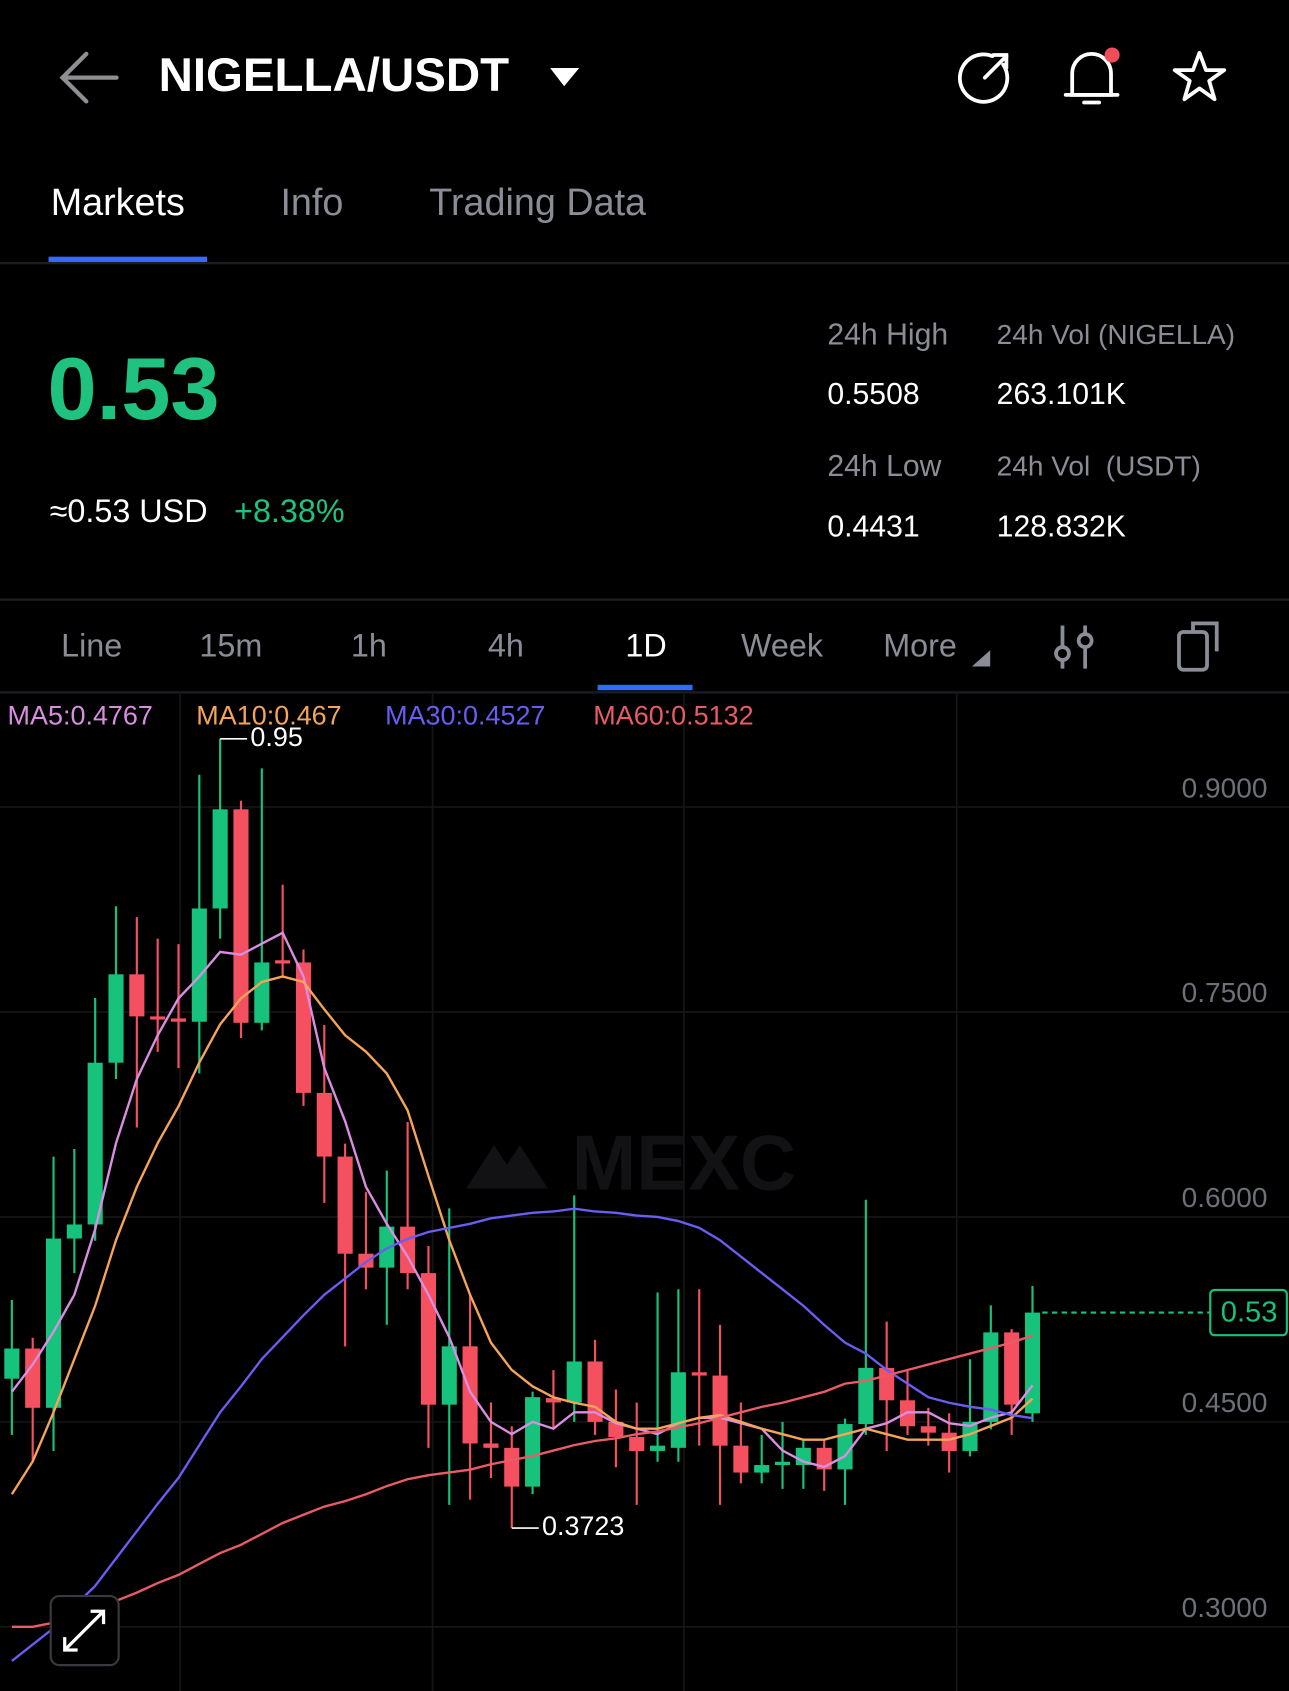 Image resolution: width=1289 pixels, height=1691 pixels. Describe the element at coordinates (673, 715) in the screenshot. I see `legend-entry: MA60:0.5132` at that location.